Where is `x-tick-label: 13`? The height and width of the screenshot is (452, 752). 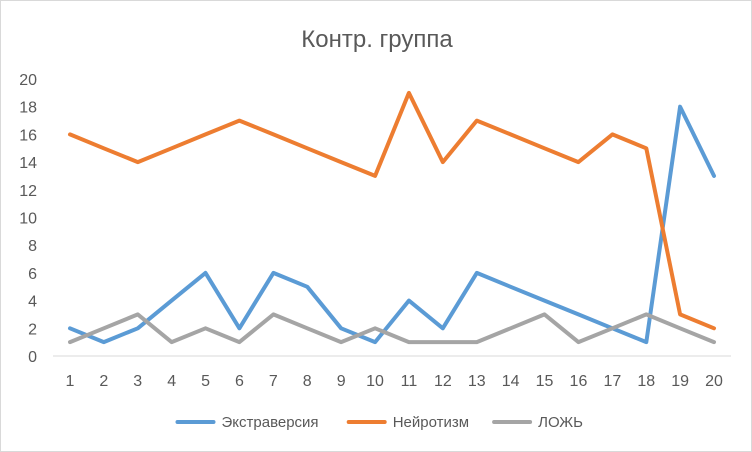
x-tick-label: 13 is located at coordinates (477, 381).